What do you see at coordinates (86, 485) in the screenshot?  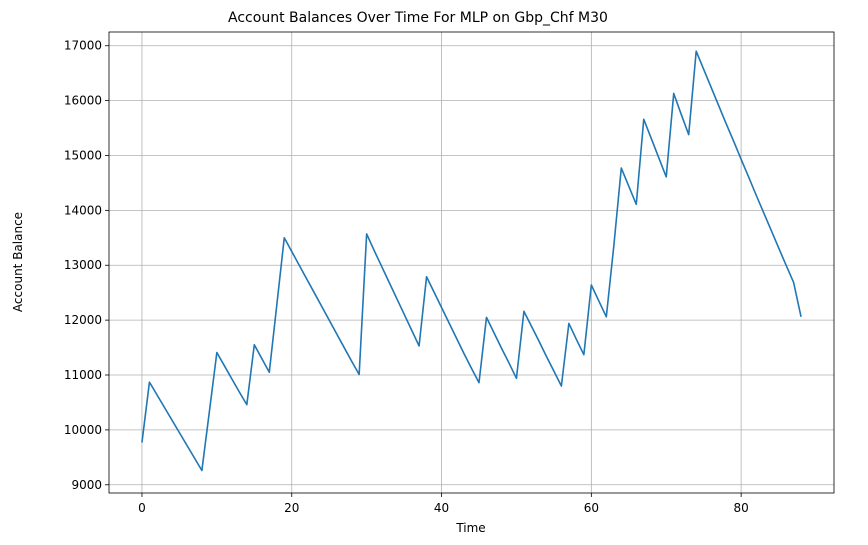 I see `y-tick-label: 9000` at bounding box center [86, 485].